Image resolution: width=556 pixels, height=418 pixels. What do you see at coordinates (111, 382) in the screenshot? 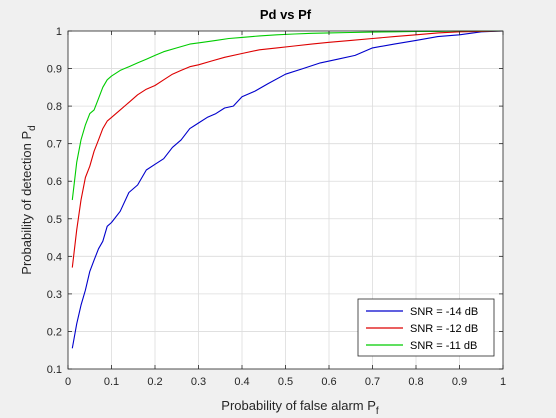
I see `x-tick-label: 0.1` at bounding box center [111, 382].